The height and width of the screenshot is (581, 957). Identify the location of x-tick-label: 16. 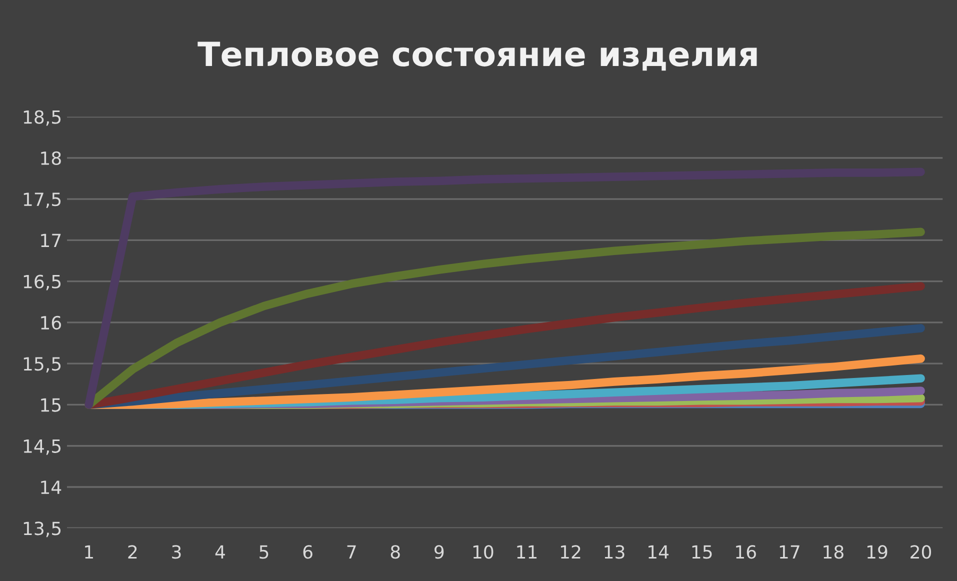
(746, 552).